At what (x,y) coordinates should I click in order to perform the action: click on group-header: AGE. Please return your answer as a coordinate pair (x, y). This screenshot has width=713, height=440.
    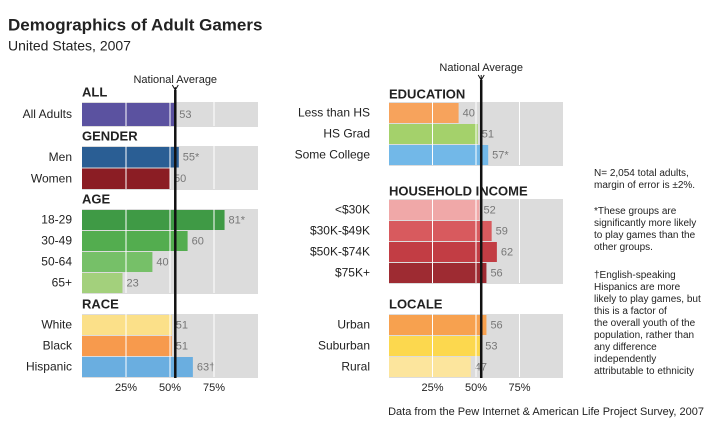
    Looking at the image, I should click on (96, 198).